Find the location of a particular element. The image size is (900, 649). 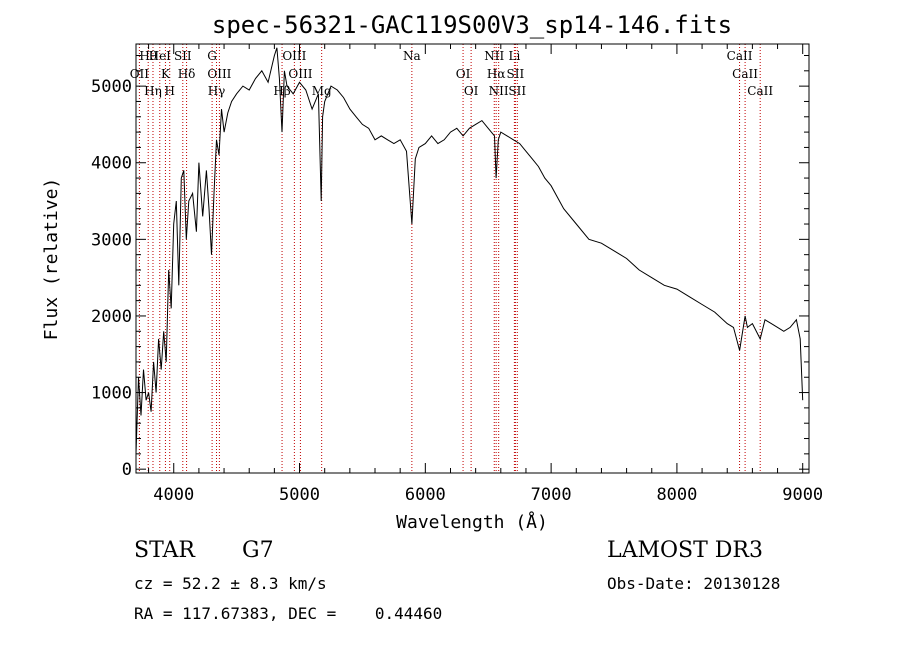

object-class: STAR is located at coordinates (164, 550).